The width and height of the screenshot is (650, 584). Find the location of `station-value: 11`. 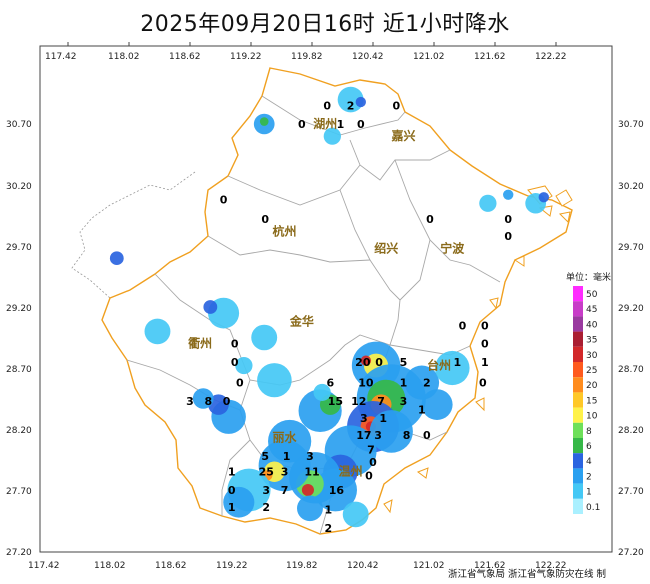

station-value: 11 is located at coordinates (311, 472).